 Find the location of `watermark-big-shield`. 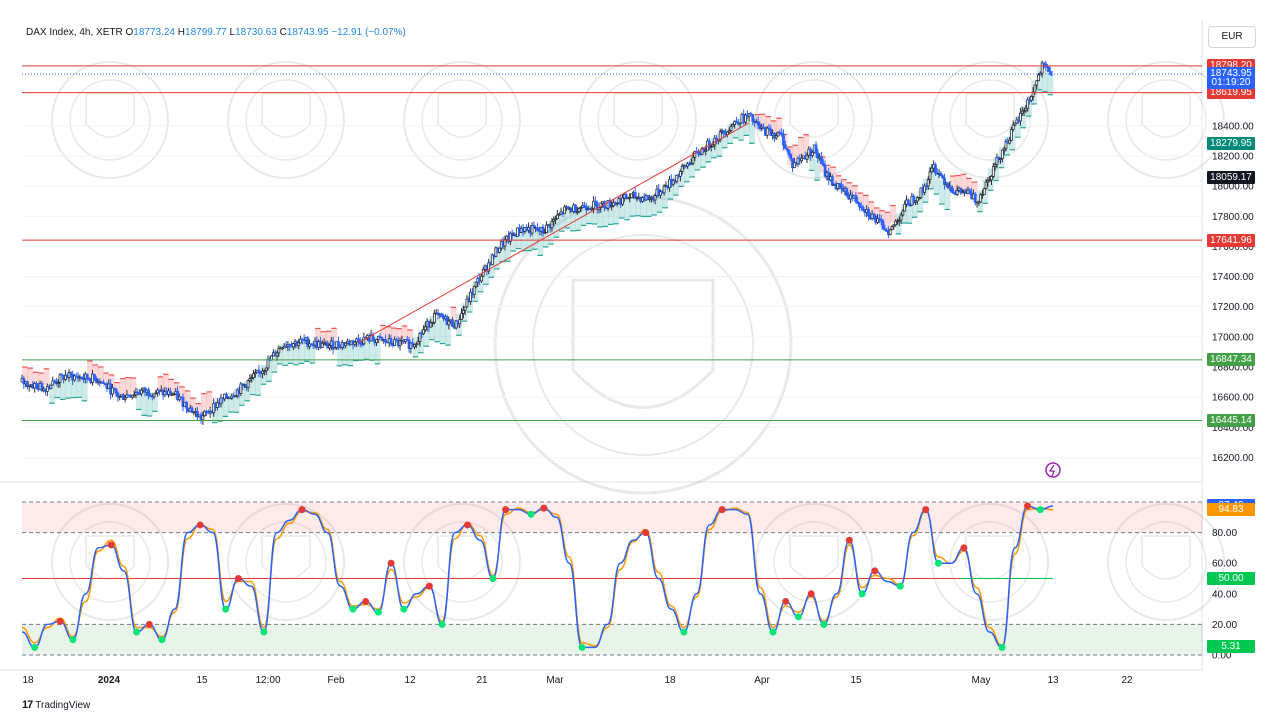

watermark-big-shield is located at coordinates (643, 343).